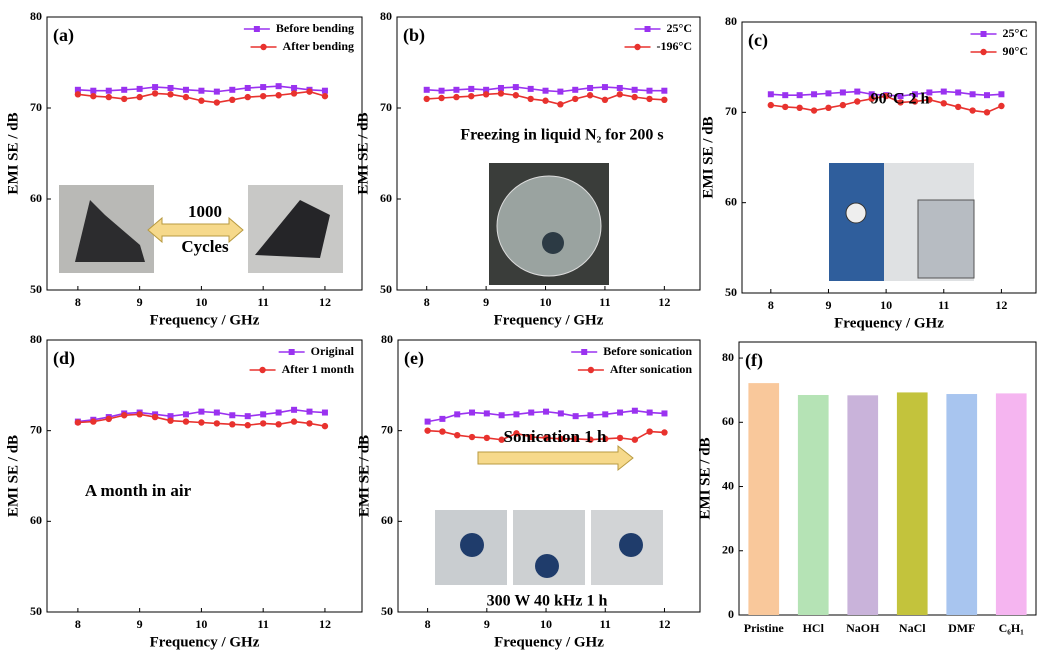  I want to click on x-tick-label: NaCl, so click(912, 628).